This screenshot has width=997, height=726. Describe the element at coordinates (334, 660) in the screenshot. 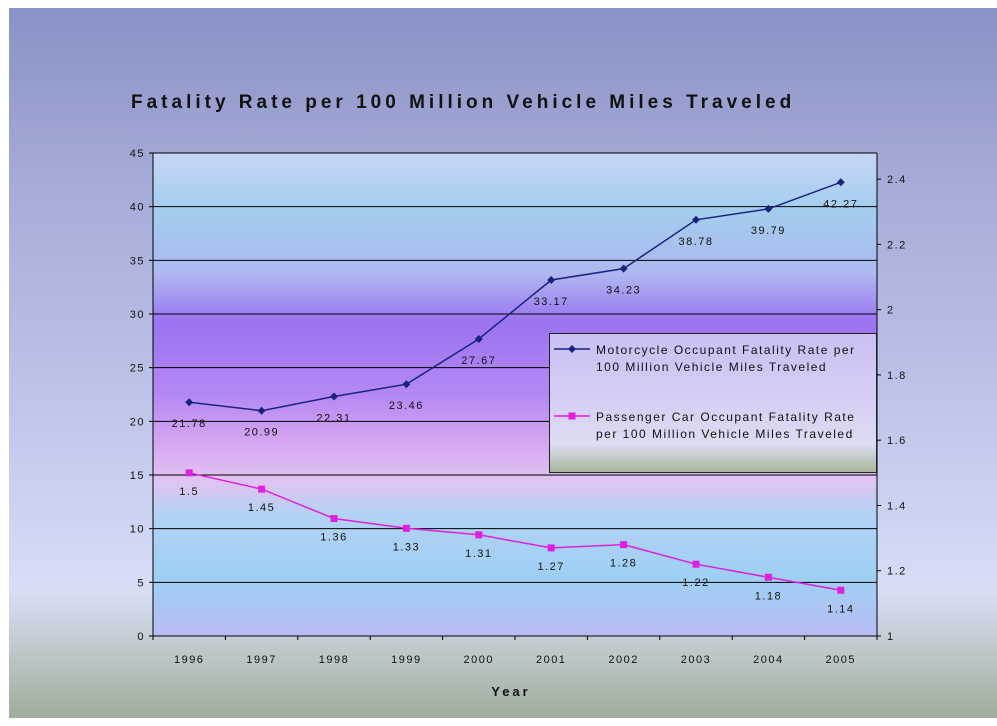

I see `x-tick-label: 1998` at that location.